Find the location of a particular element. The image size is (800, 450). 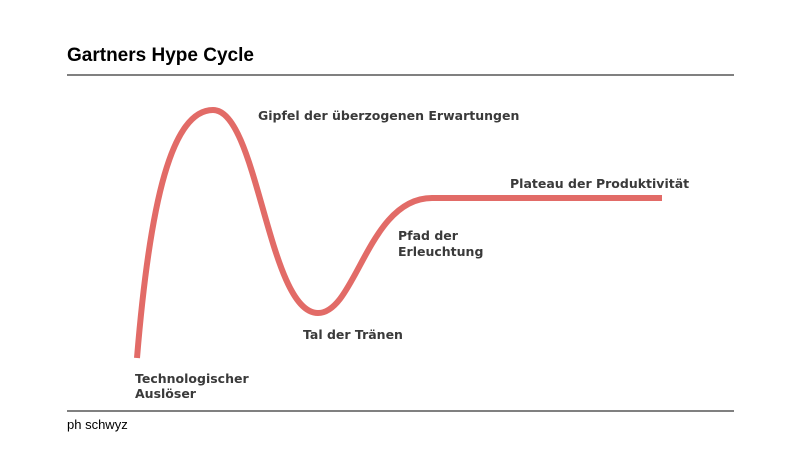

label: Tal der Tränen is located at coordinates (353, 334).